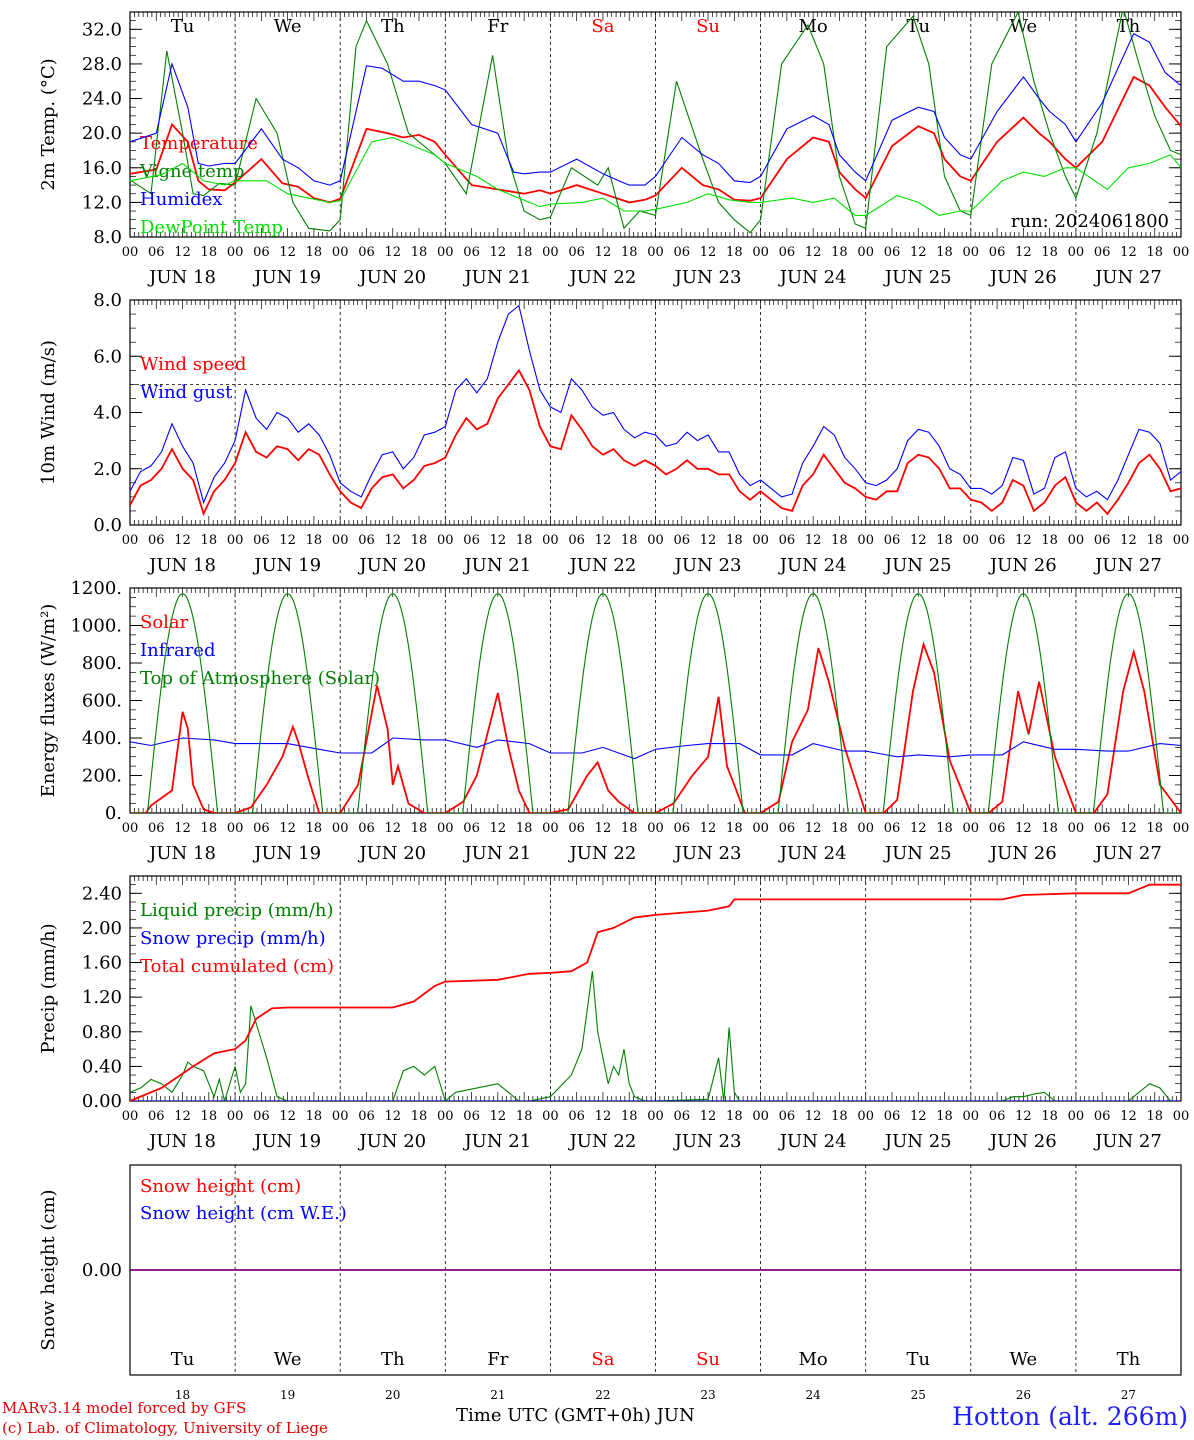 This screenshot has width=1194, height=1440. I want to click on legend-entry: Temperature, so click(199, 143).